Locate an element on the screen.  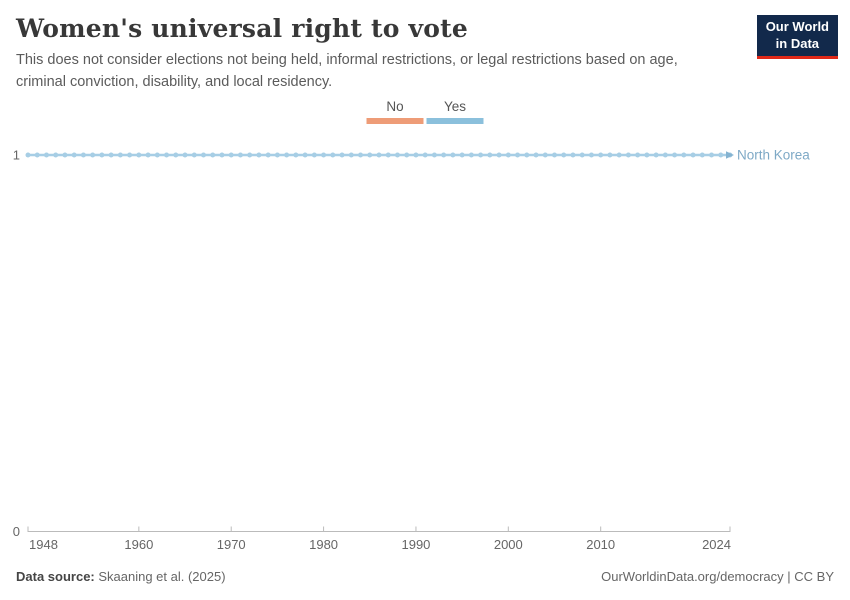
x-tick-label: 1948 is located at coordinates (43, 544).